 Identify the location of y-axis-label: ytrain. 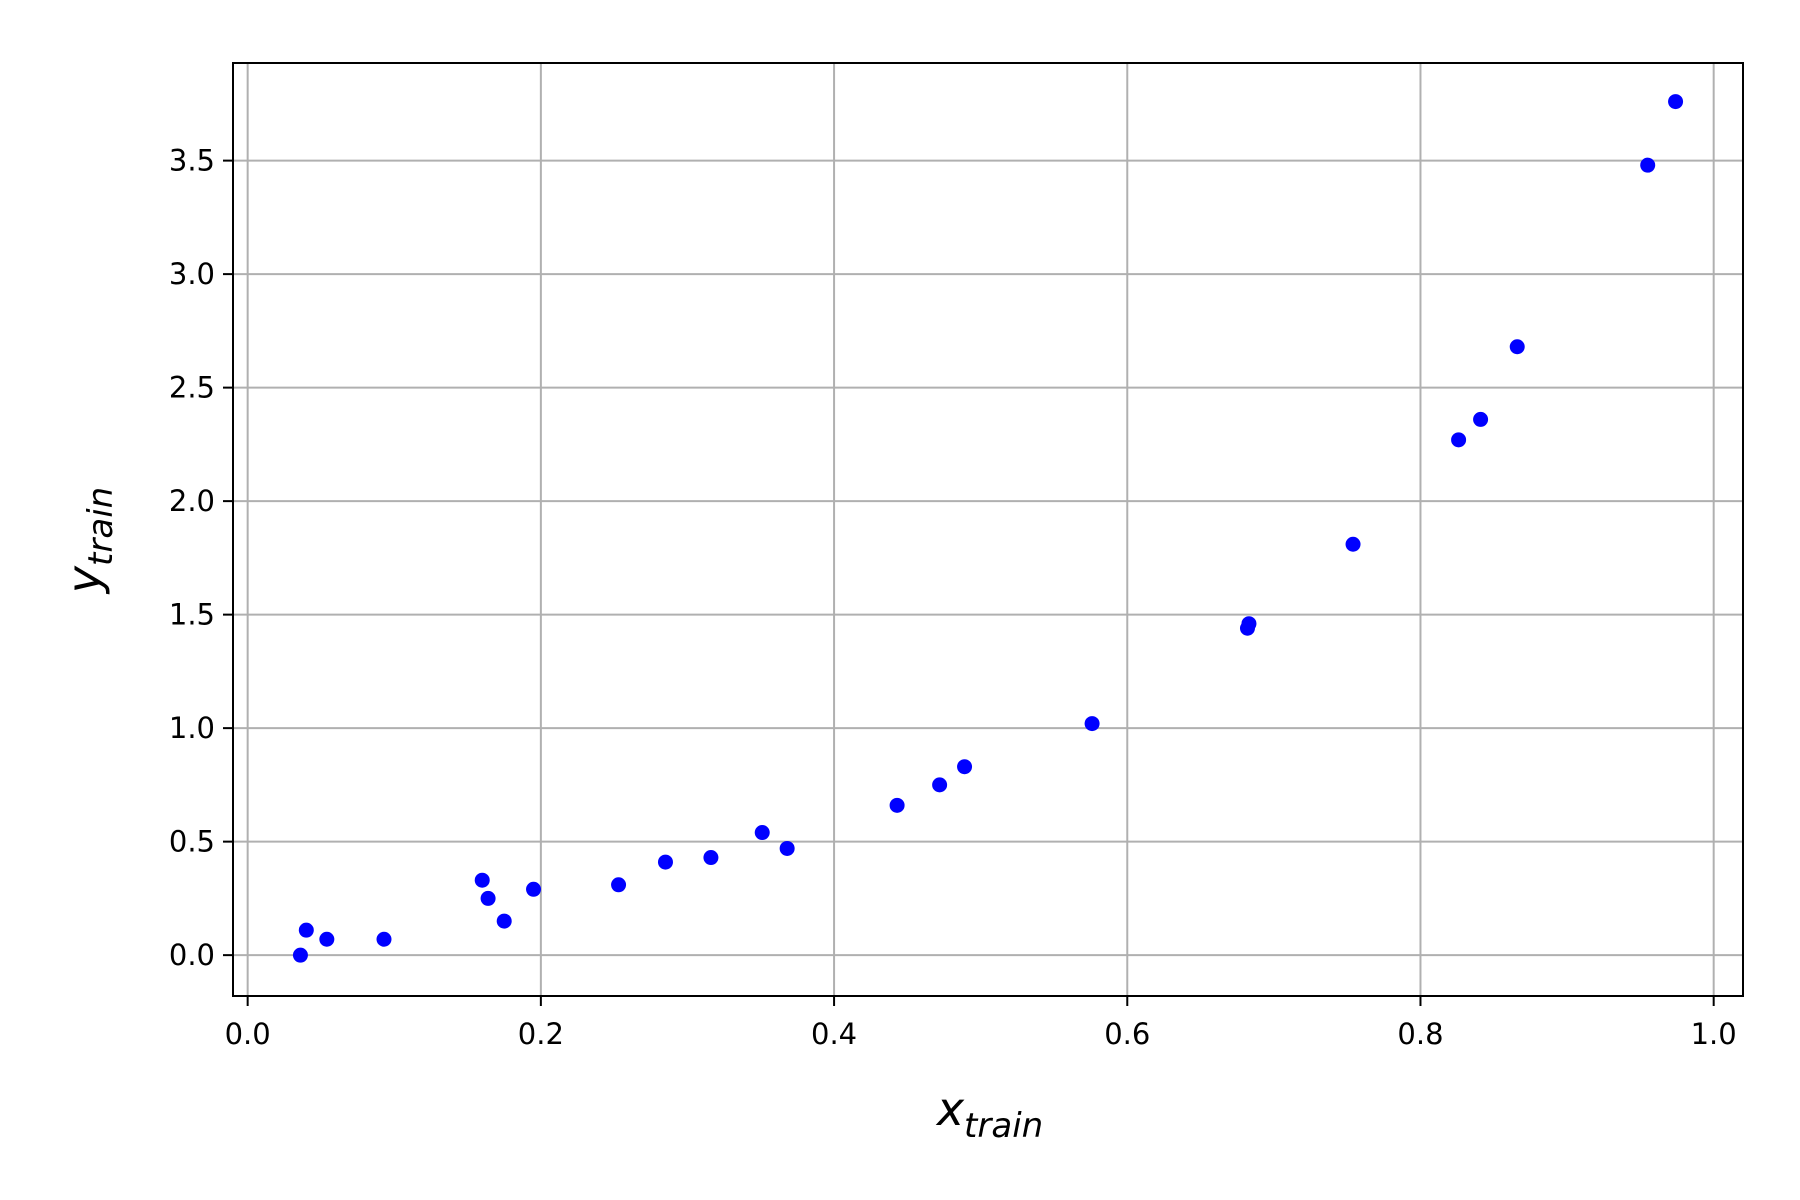
(89, 541).